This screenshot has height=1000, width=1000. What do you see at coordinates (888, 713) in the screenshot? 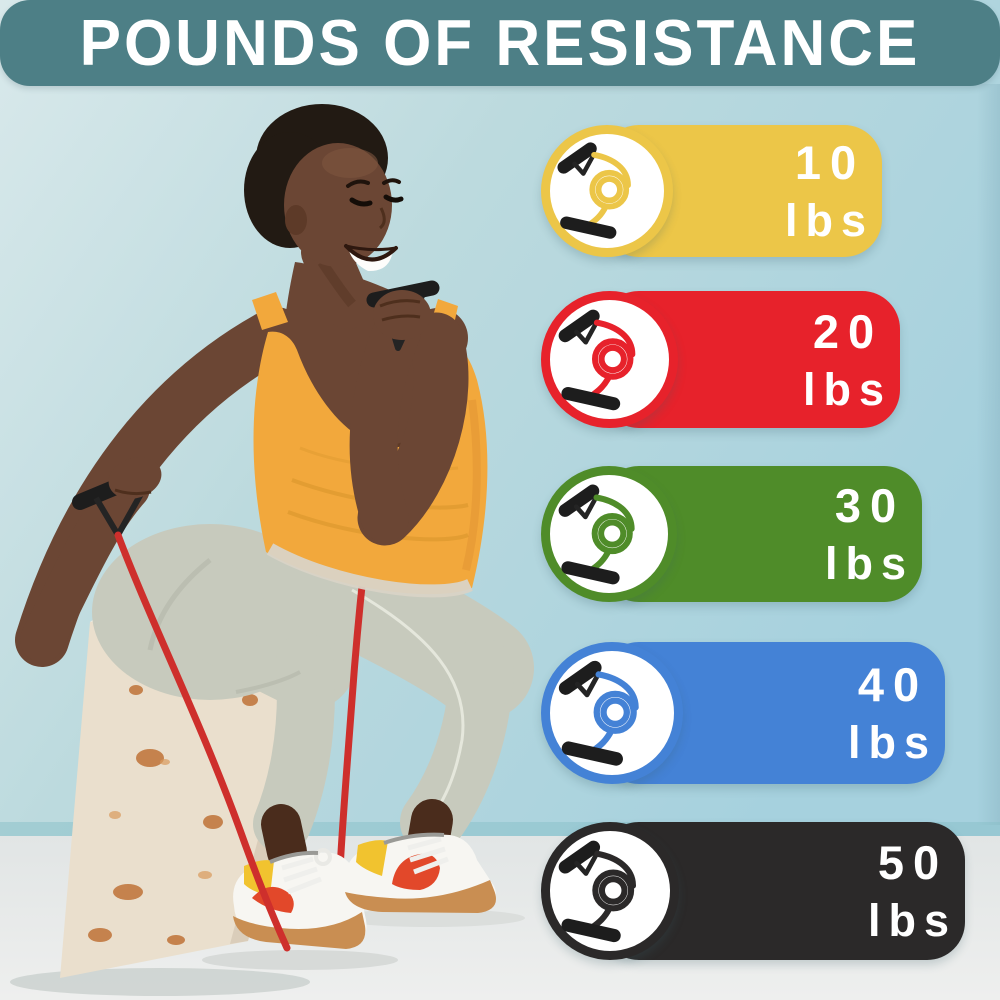
I see `badge-label: 40 lbs` at bounding box center [888, 713].